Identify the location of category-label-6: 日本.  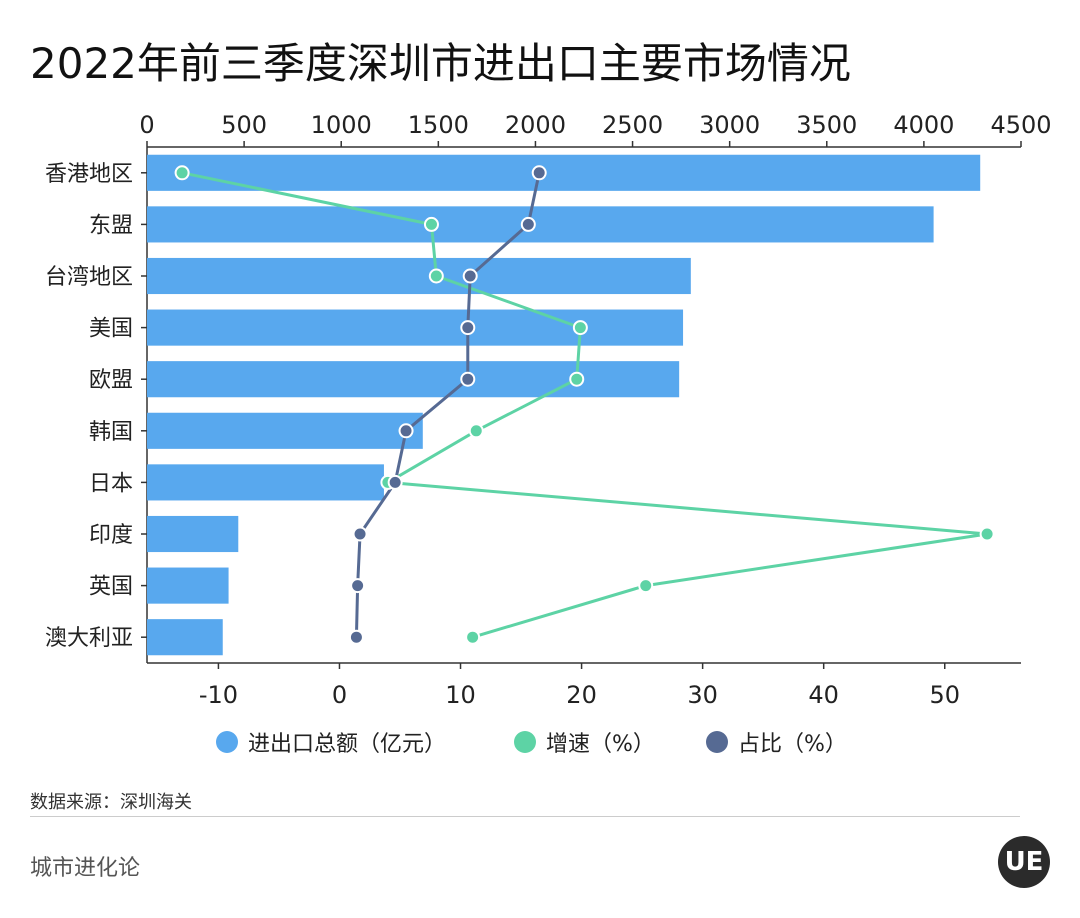
(111, 483).